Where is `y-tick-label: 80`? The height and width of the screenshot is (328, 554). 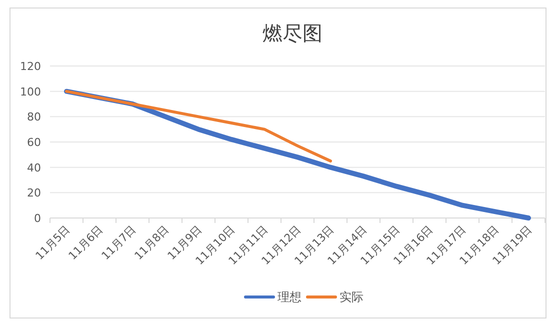 y-tick-label: 80 is located at coordinates (34, 117).